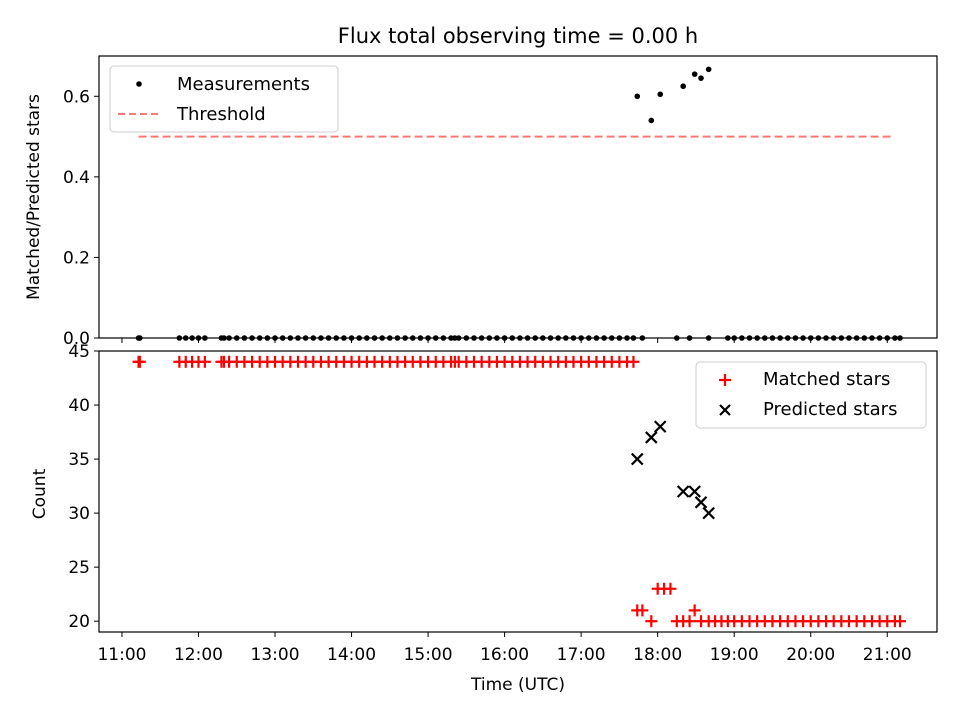  I want to click on bottom-x-tick-label: 20:00, so click(810, 655).